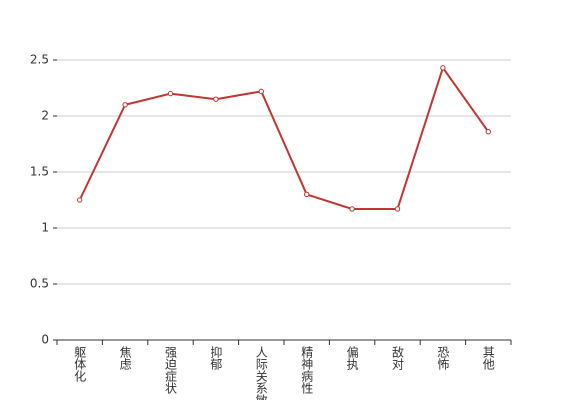 The width and height of the screenshot is (567, 400). Describe the element at coordinates (307, 370) in the screenshot. I see `x-tick-label: 精神病性` at that location.